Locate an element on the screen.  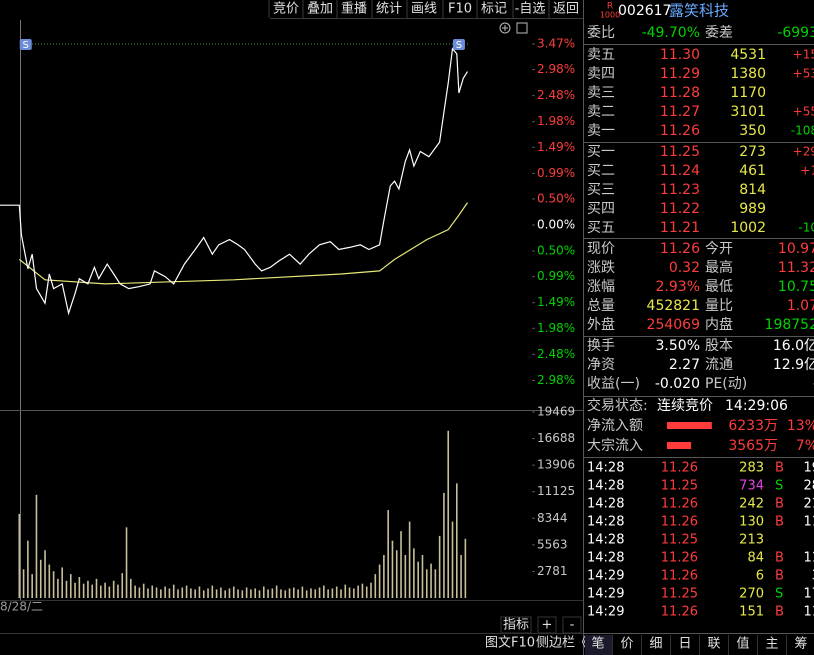
toolbar-button: 标记 is located at coordinates (494, 9).